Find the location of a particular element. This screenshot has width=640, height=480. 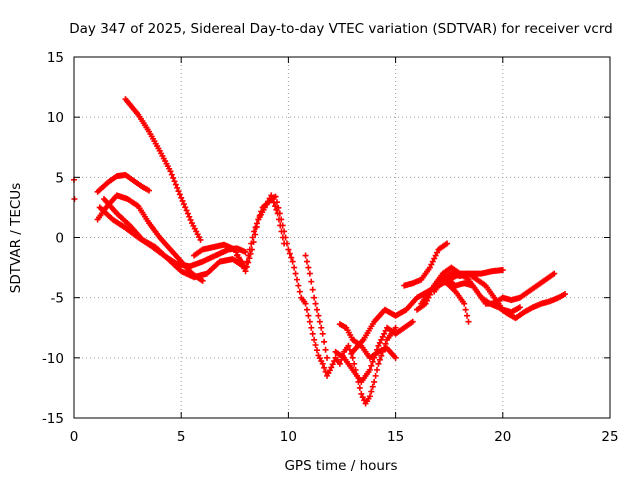

x-tick-label: 20 is located at coordinates (502, 437).